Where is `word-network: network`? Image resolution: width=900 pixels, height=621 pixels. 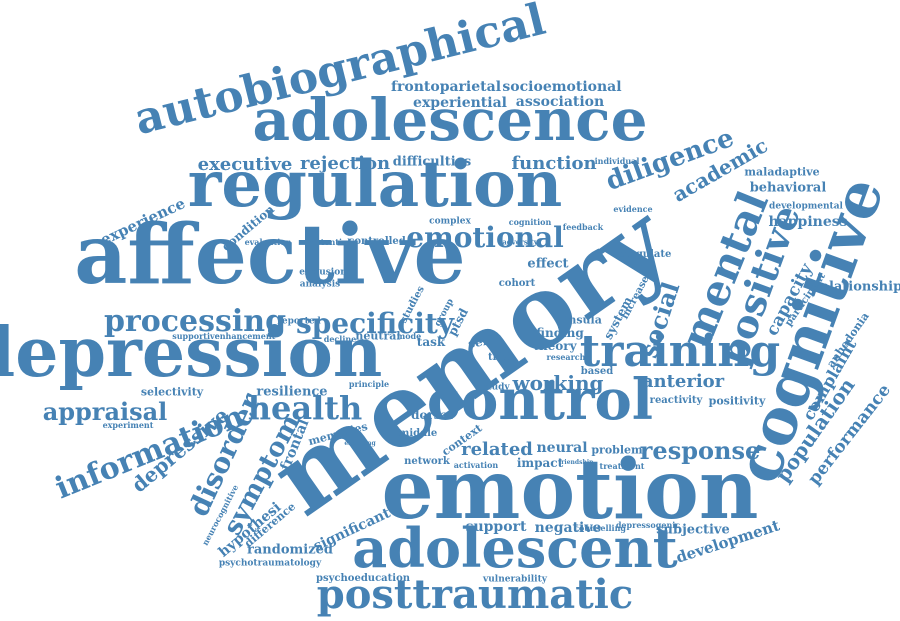
word-network: network is located at coordinates (427, 461).